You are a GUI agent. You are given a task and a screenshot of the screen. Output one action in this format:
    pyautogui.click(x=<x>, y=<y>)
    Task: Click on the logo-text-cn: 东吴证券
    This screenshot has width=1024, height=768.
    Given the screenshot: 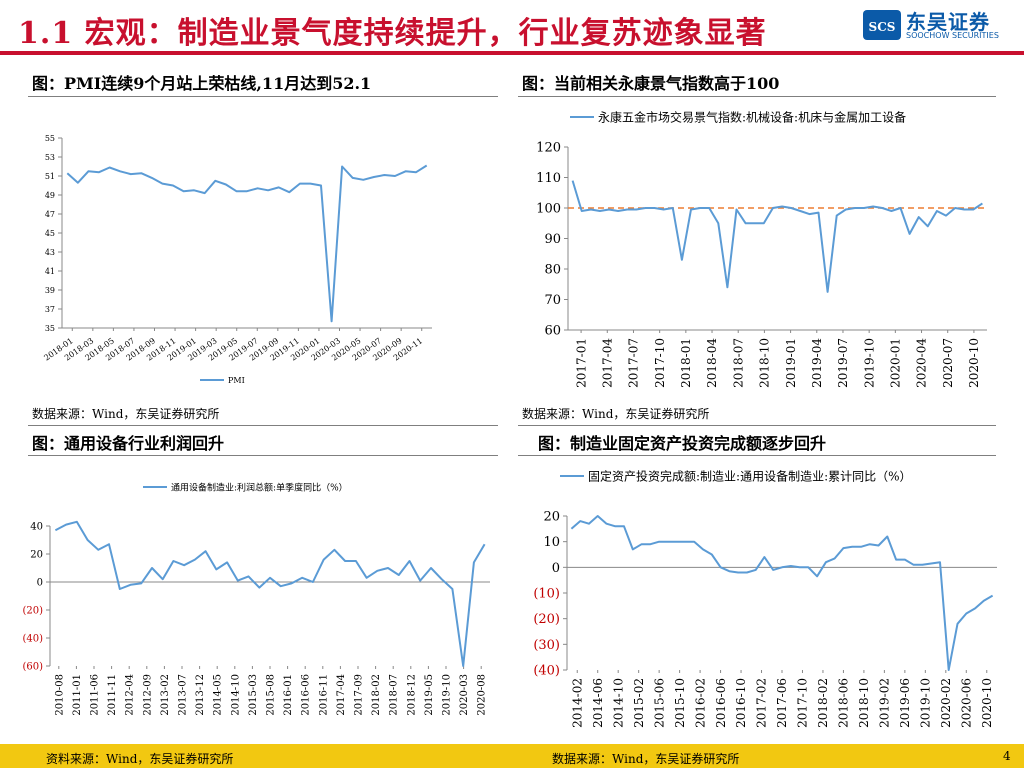 What is the action you would take?
    pyautogui.click(x=948, y=22)
    